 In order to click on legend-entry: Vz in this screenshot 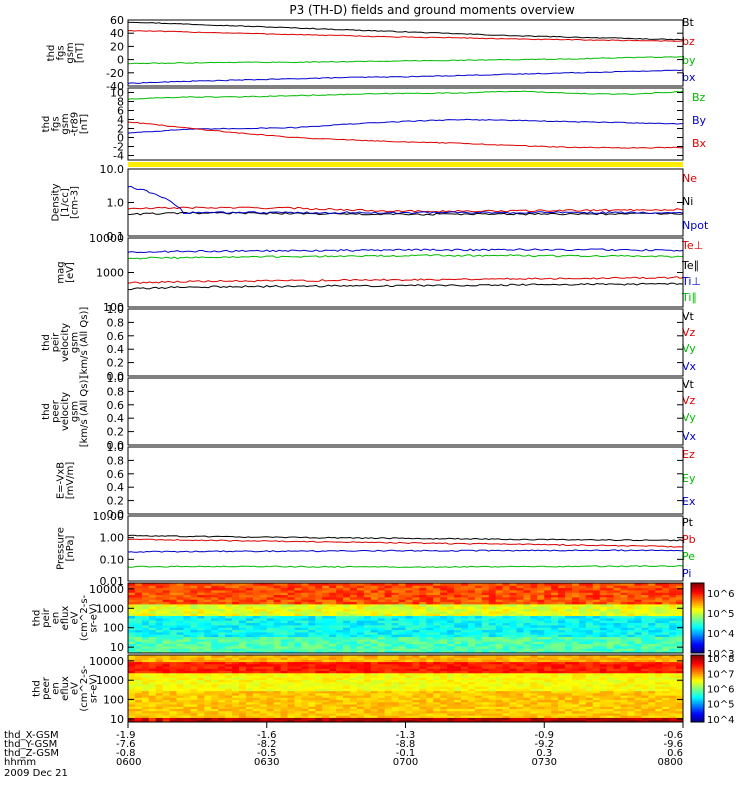, I will do `click(689, 400)`.